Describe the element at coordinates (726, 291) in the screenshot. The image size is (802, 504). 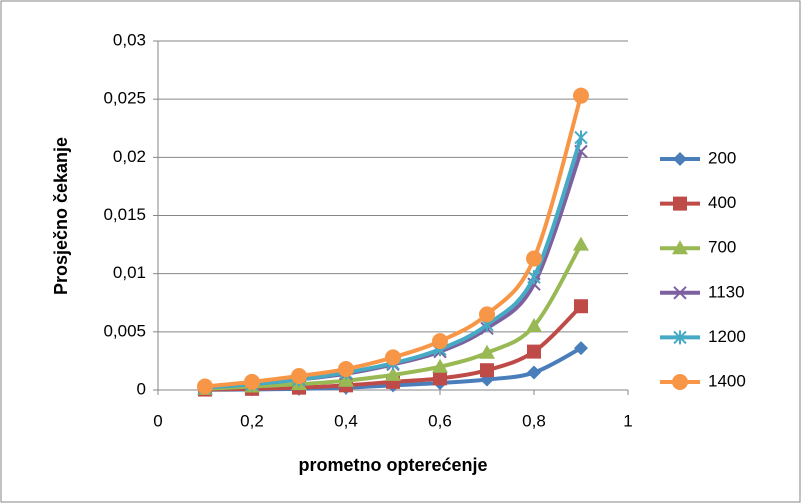
I see `legend-label: 1130` at that location.